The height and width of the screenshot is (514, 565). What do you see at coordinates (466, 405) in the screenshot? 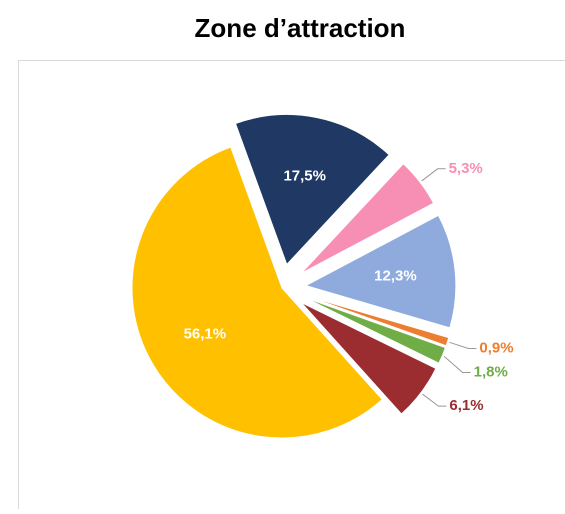
I see `data-label: 6,1%` at bounding box center [466, 405].